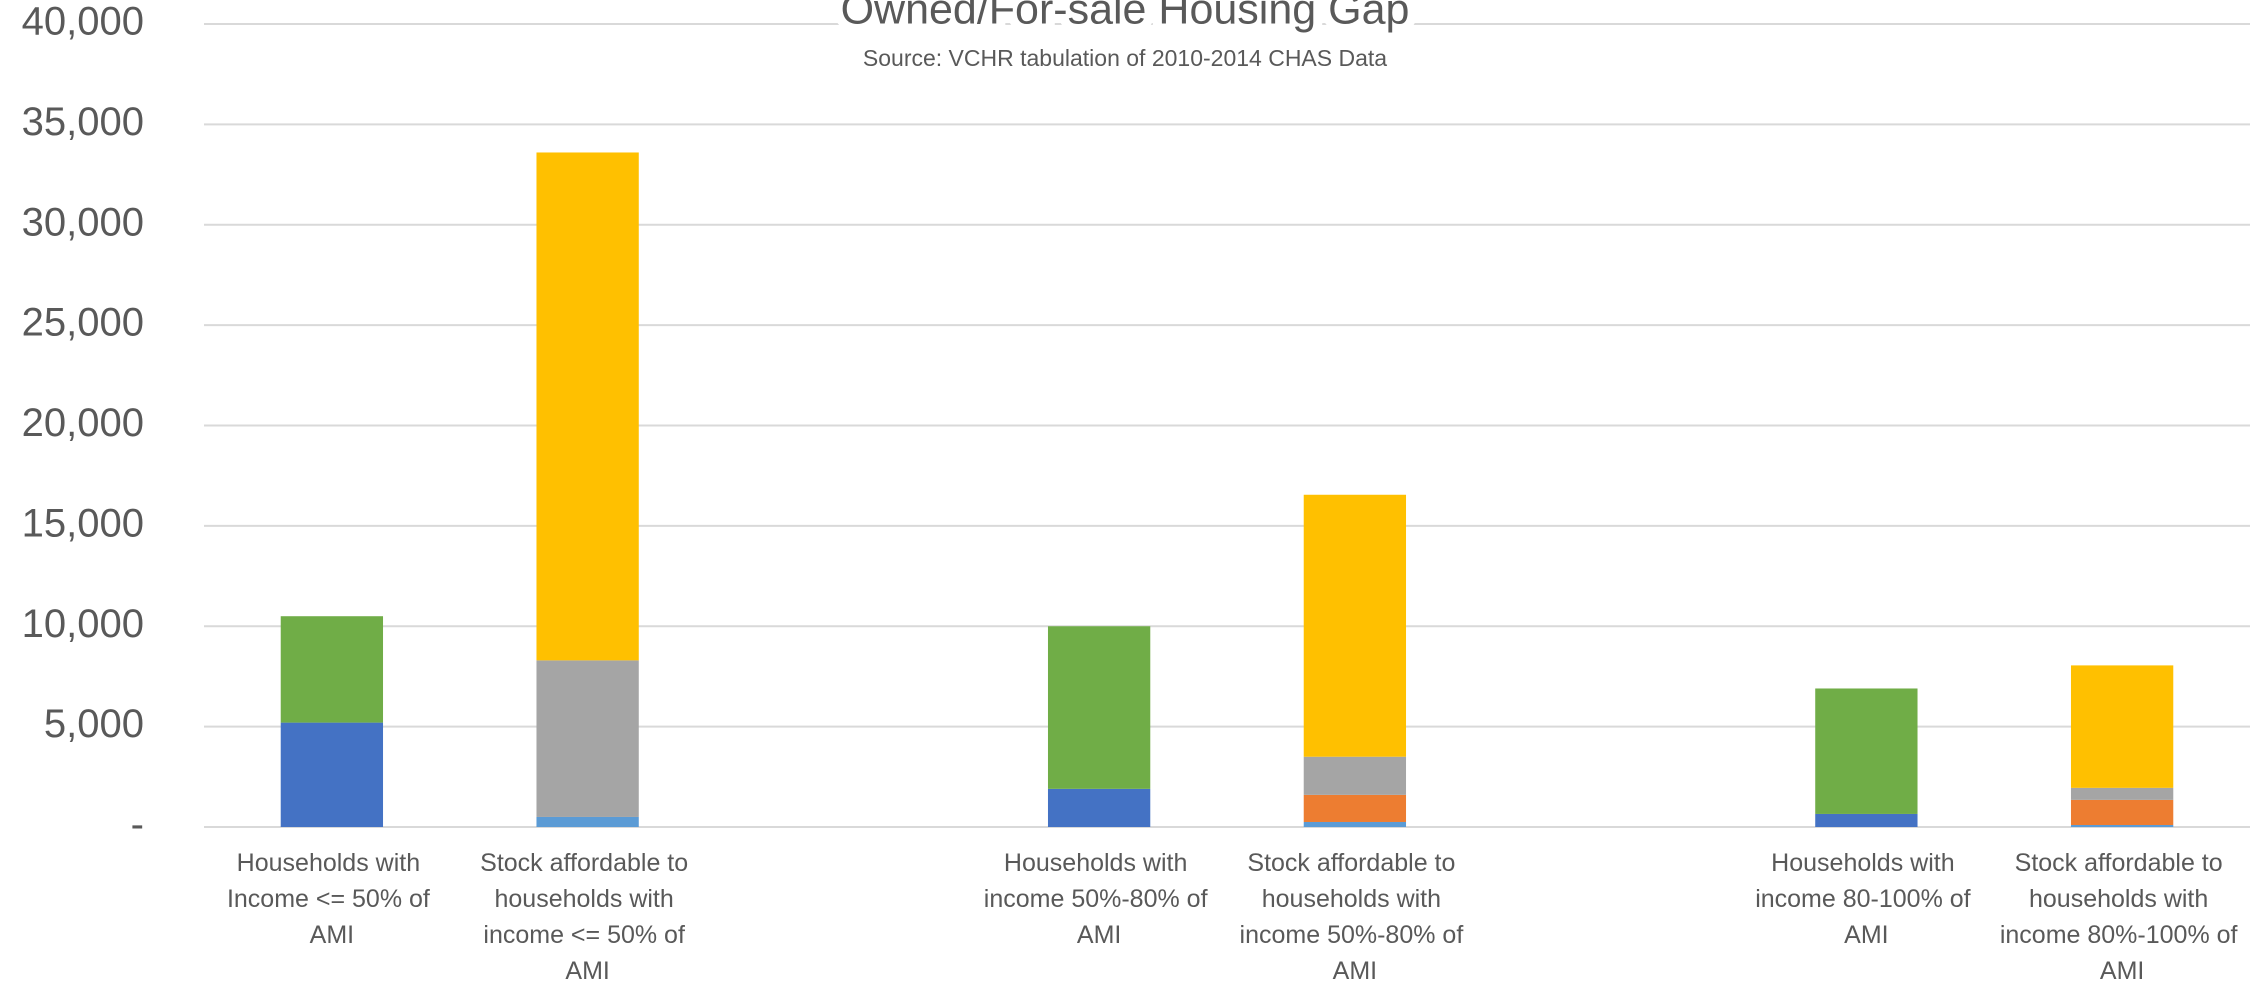 The width and height of the screenshot is (2255, 987). Describe the element at coordinates (137, 825) in the screenshot. I see `y-tick-label: -` at that location.